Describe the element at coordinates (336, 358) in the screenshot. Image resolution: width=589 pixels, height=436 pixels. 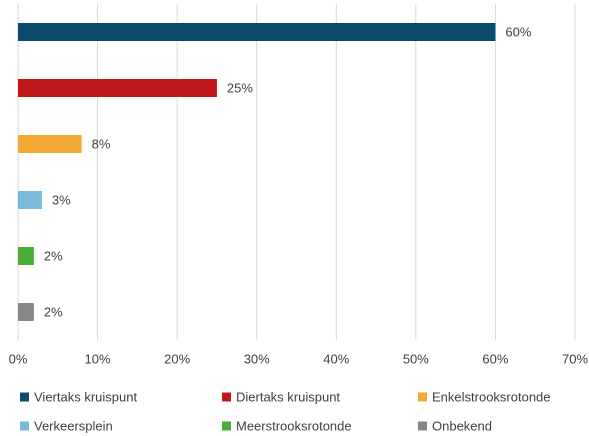
I see `x-tick-label: 40%` at that location.